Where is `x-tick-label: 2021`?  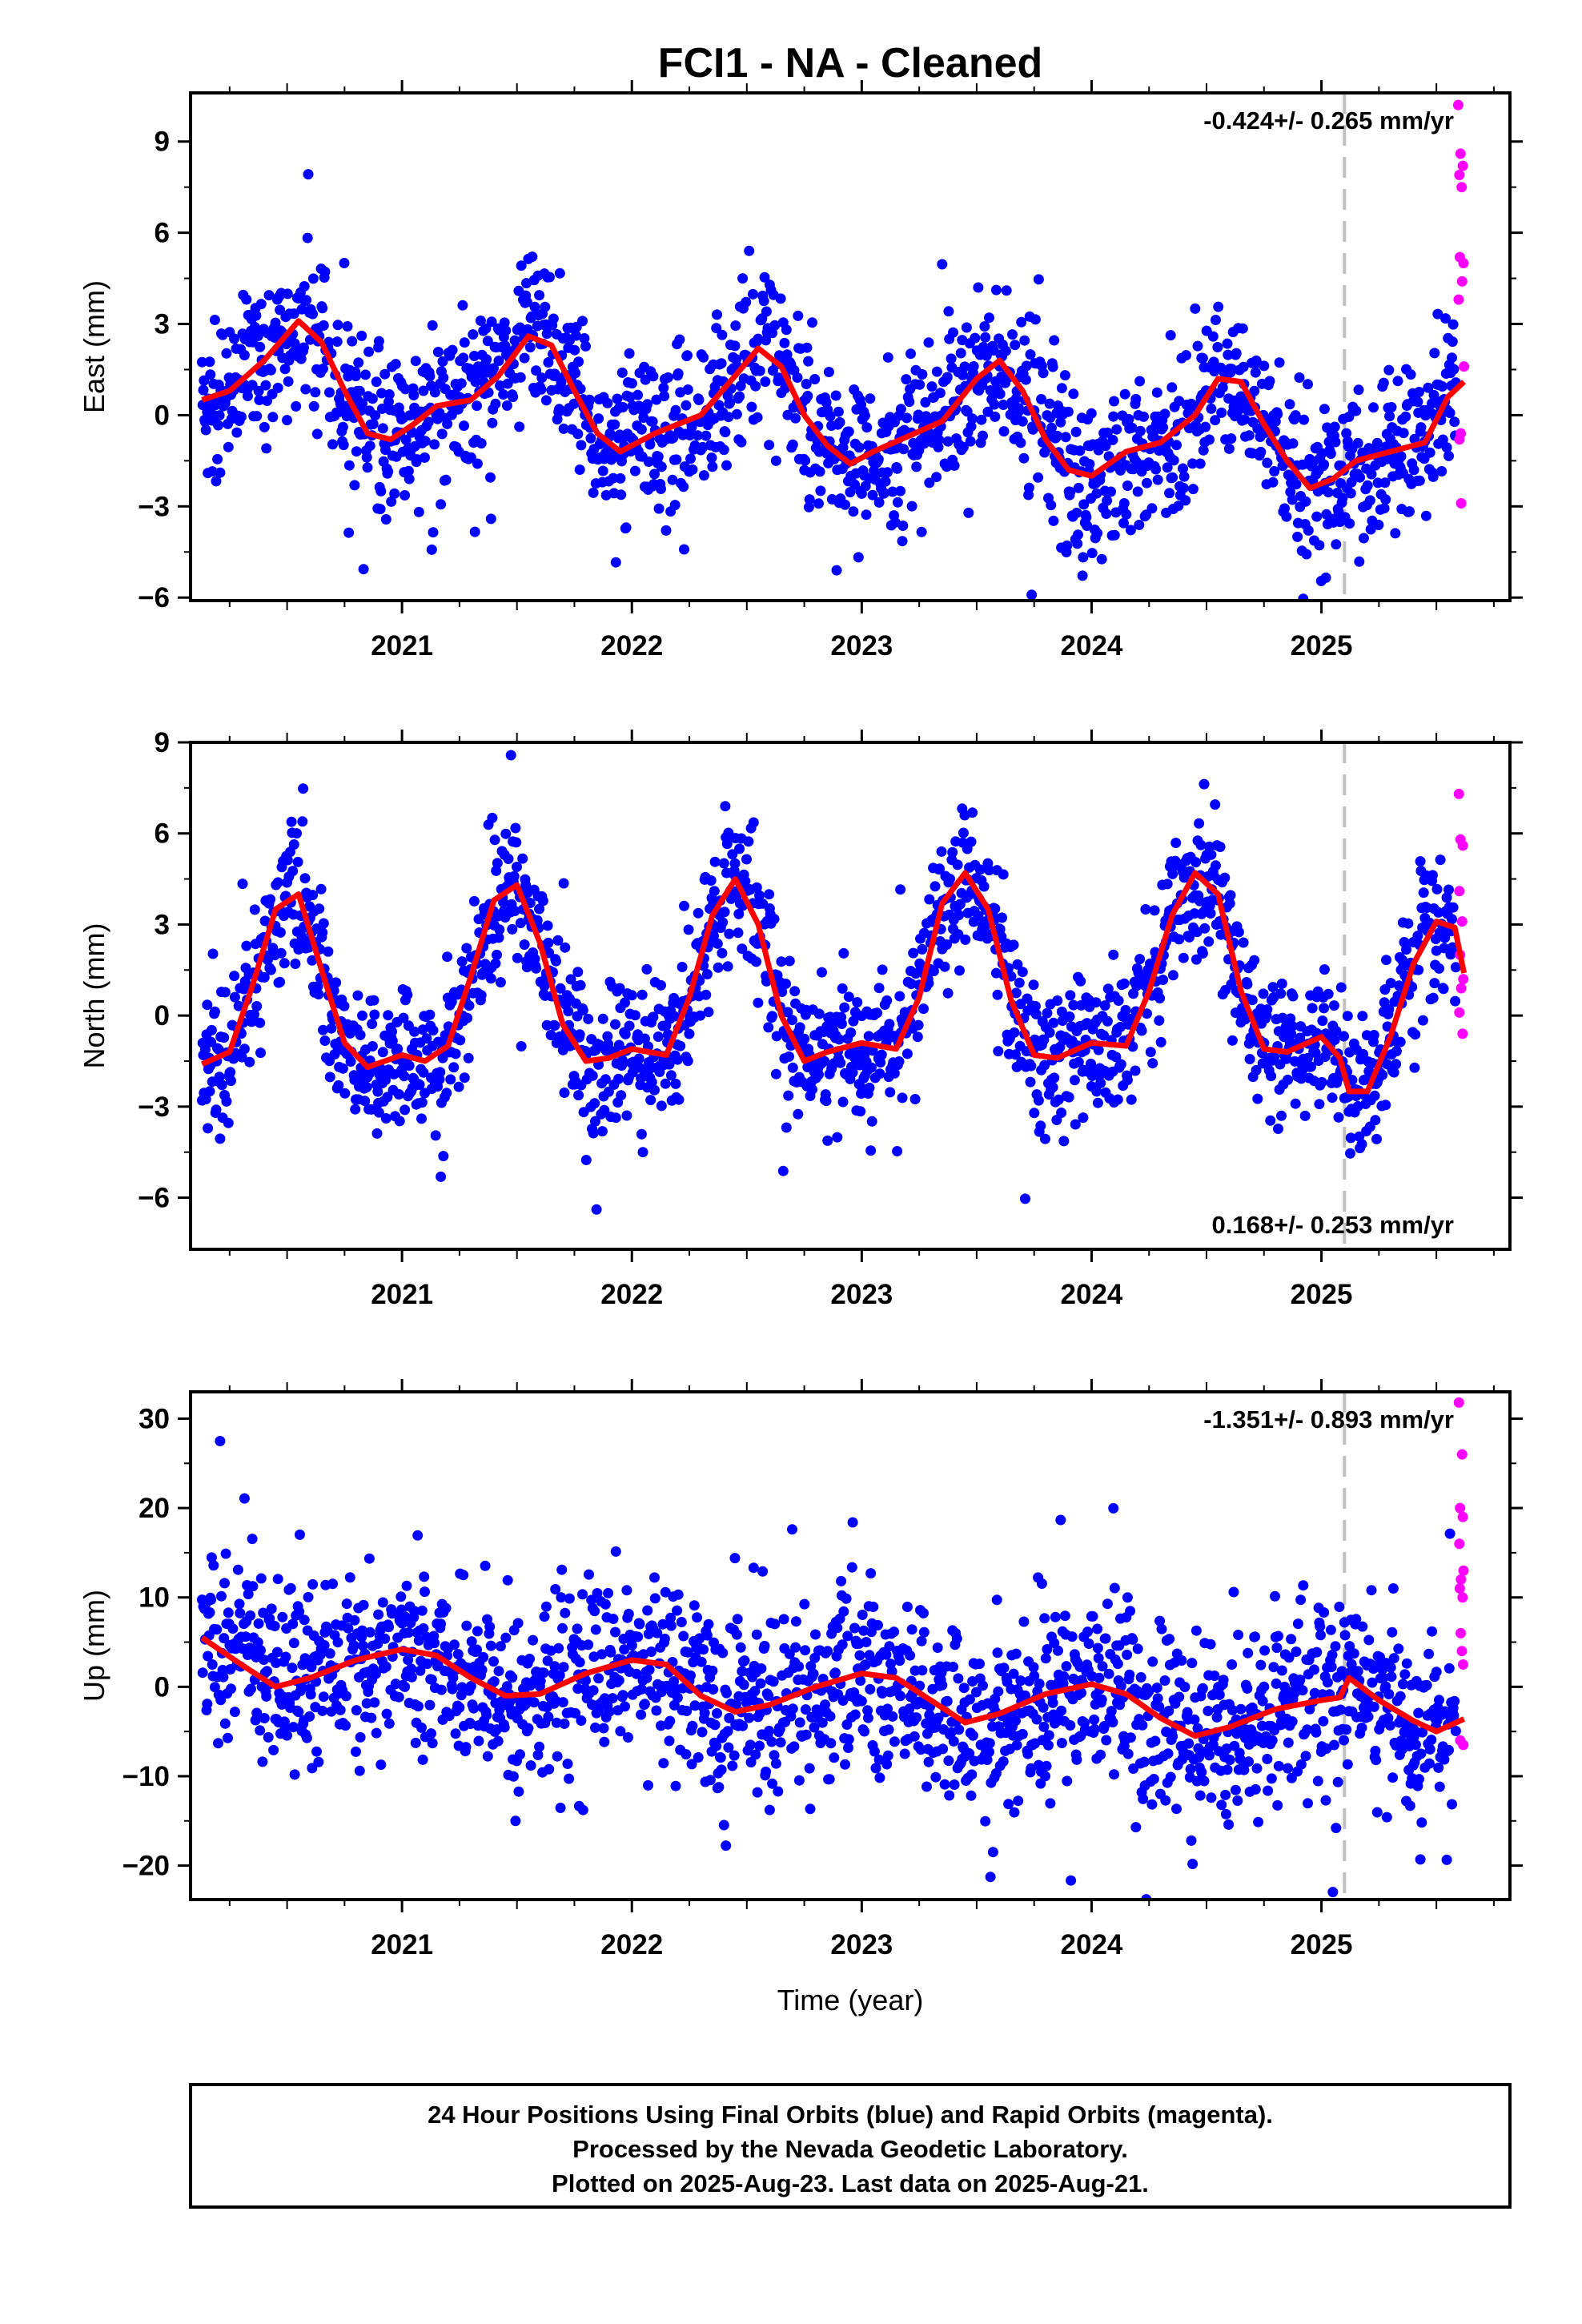
x-tick-label: 2021 is located at coordinates (402, 645).